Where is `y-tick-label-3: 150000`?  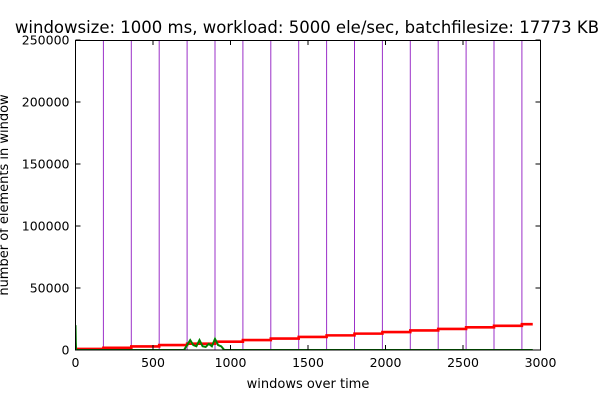
y-tick-label-3: 150000 is located at coordinates (46, 164).